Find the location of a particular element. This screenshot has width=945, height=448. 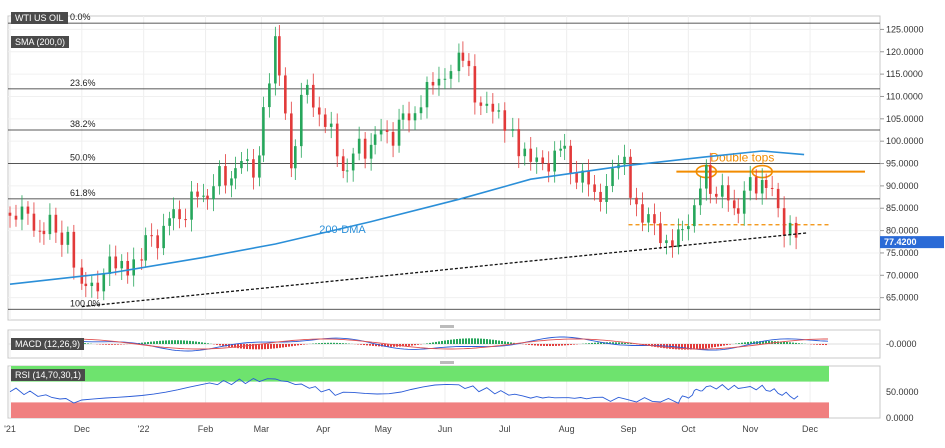

x-tick-label: Mar is located at coordinates (262, 429).